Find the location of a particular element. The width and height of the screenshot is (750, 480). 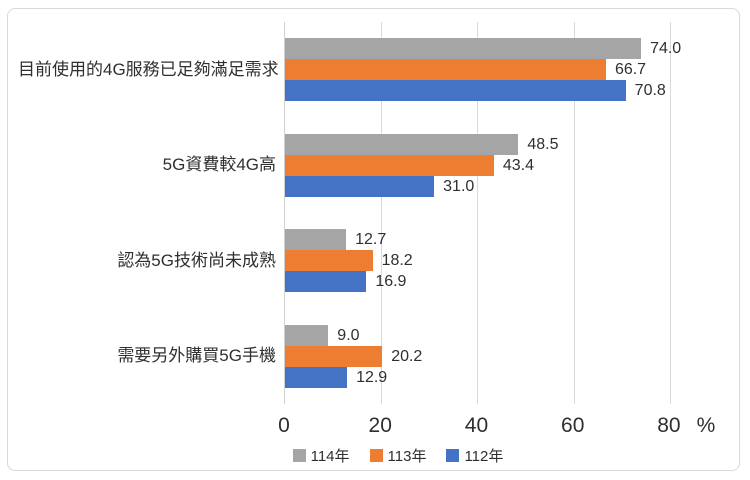

bar-value-label: 12.7 is located at coordinates (371, 240).